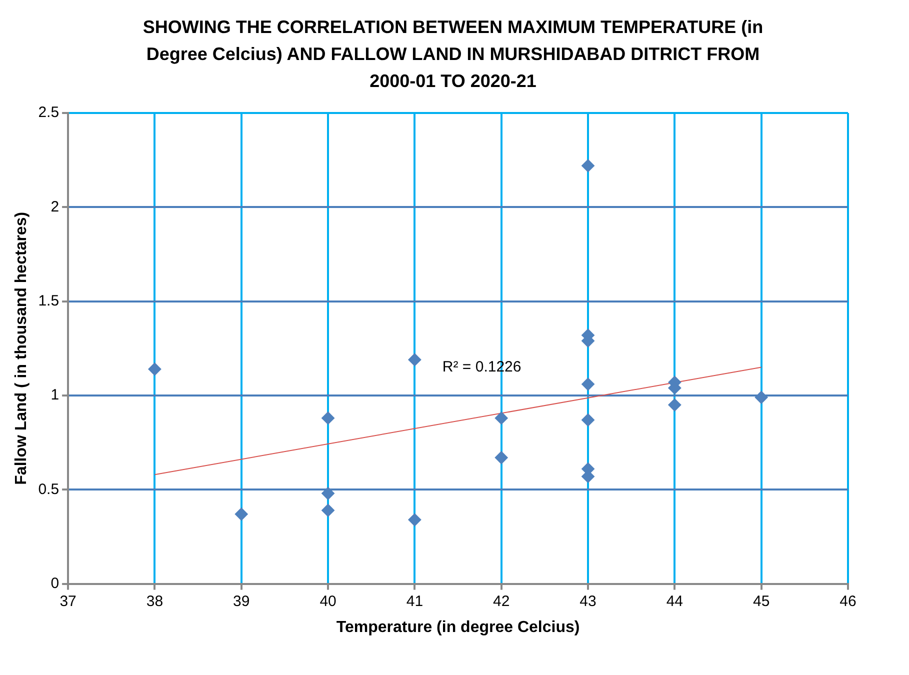  I want to click on x-tick-label: 45, so click(761, 601).